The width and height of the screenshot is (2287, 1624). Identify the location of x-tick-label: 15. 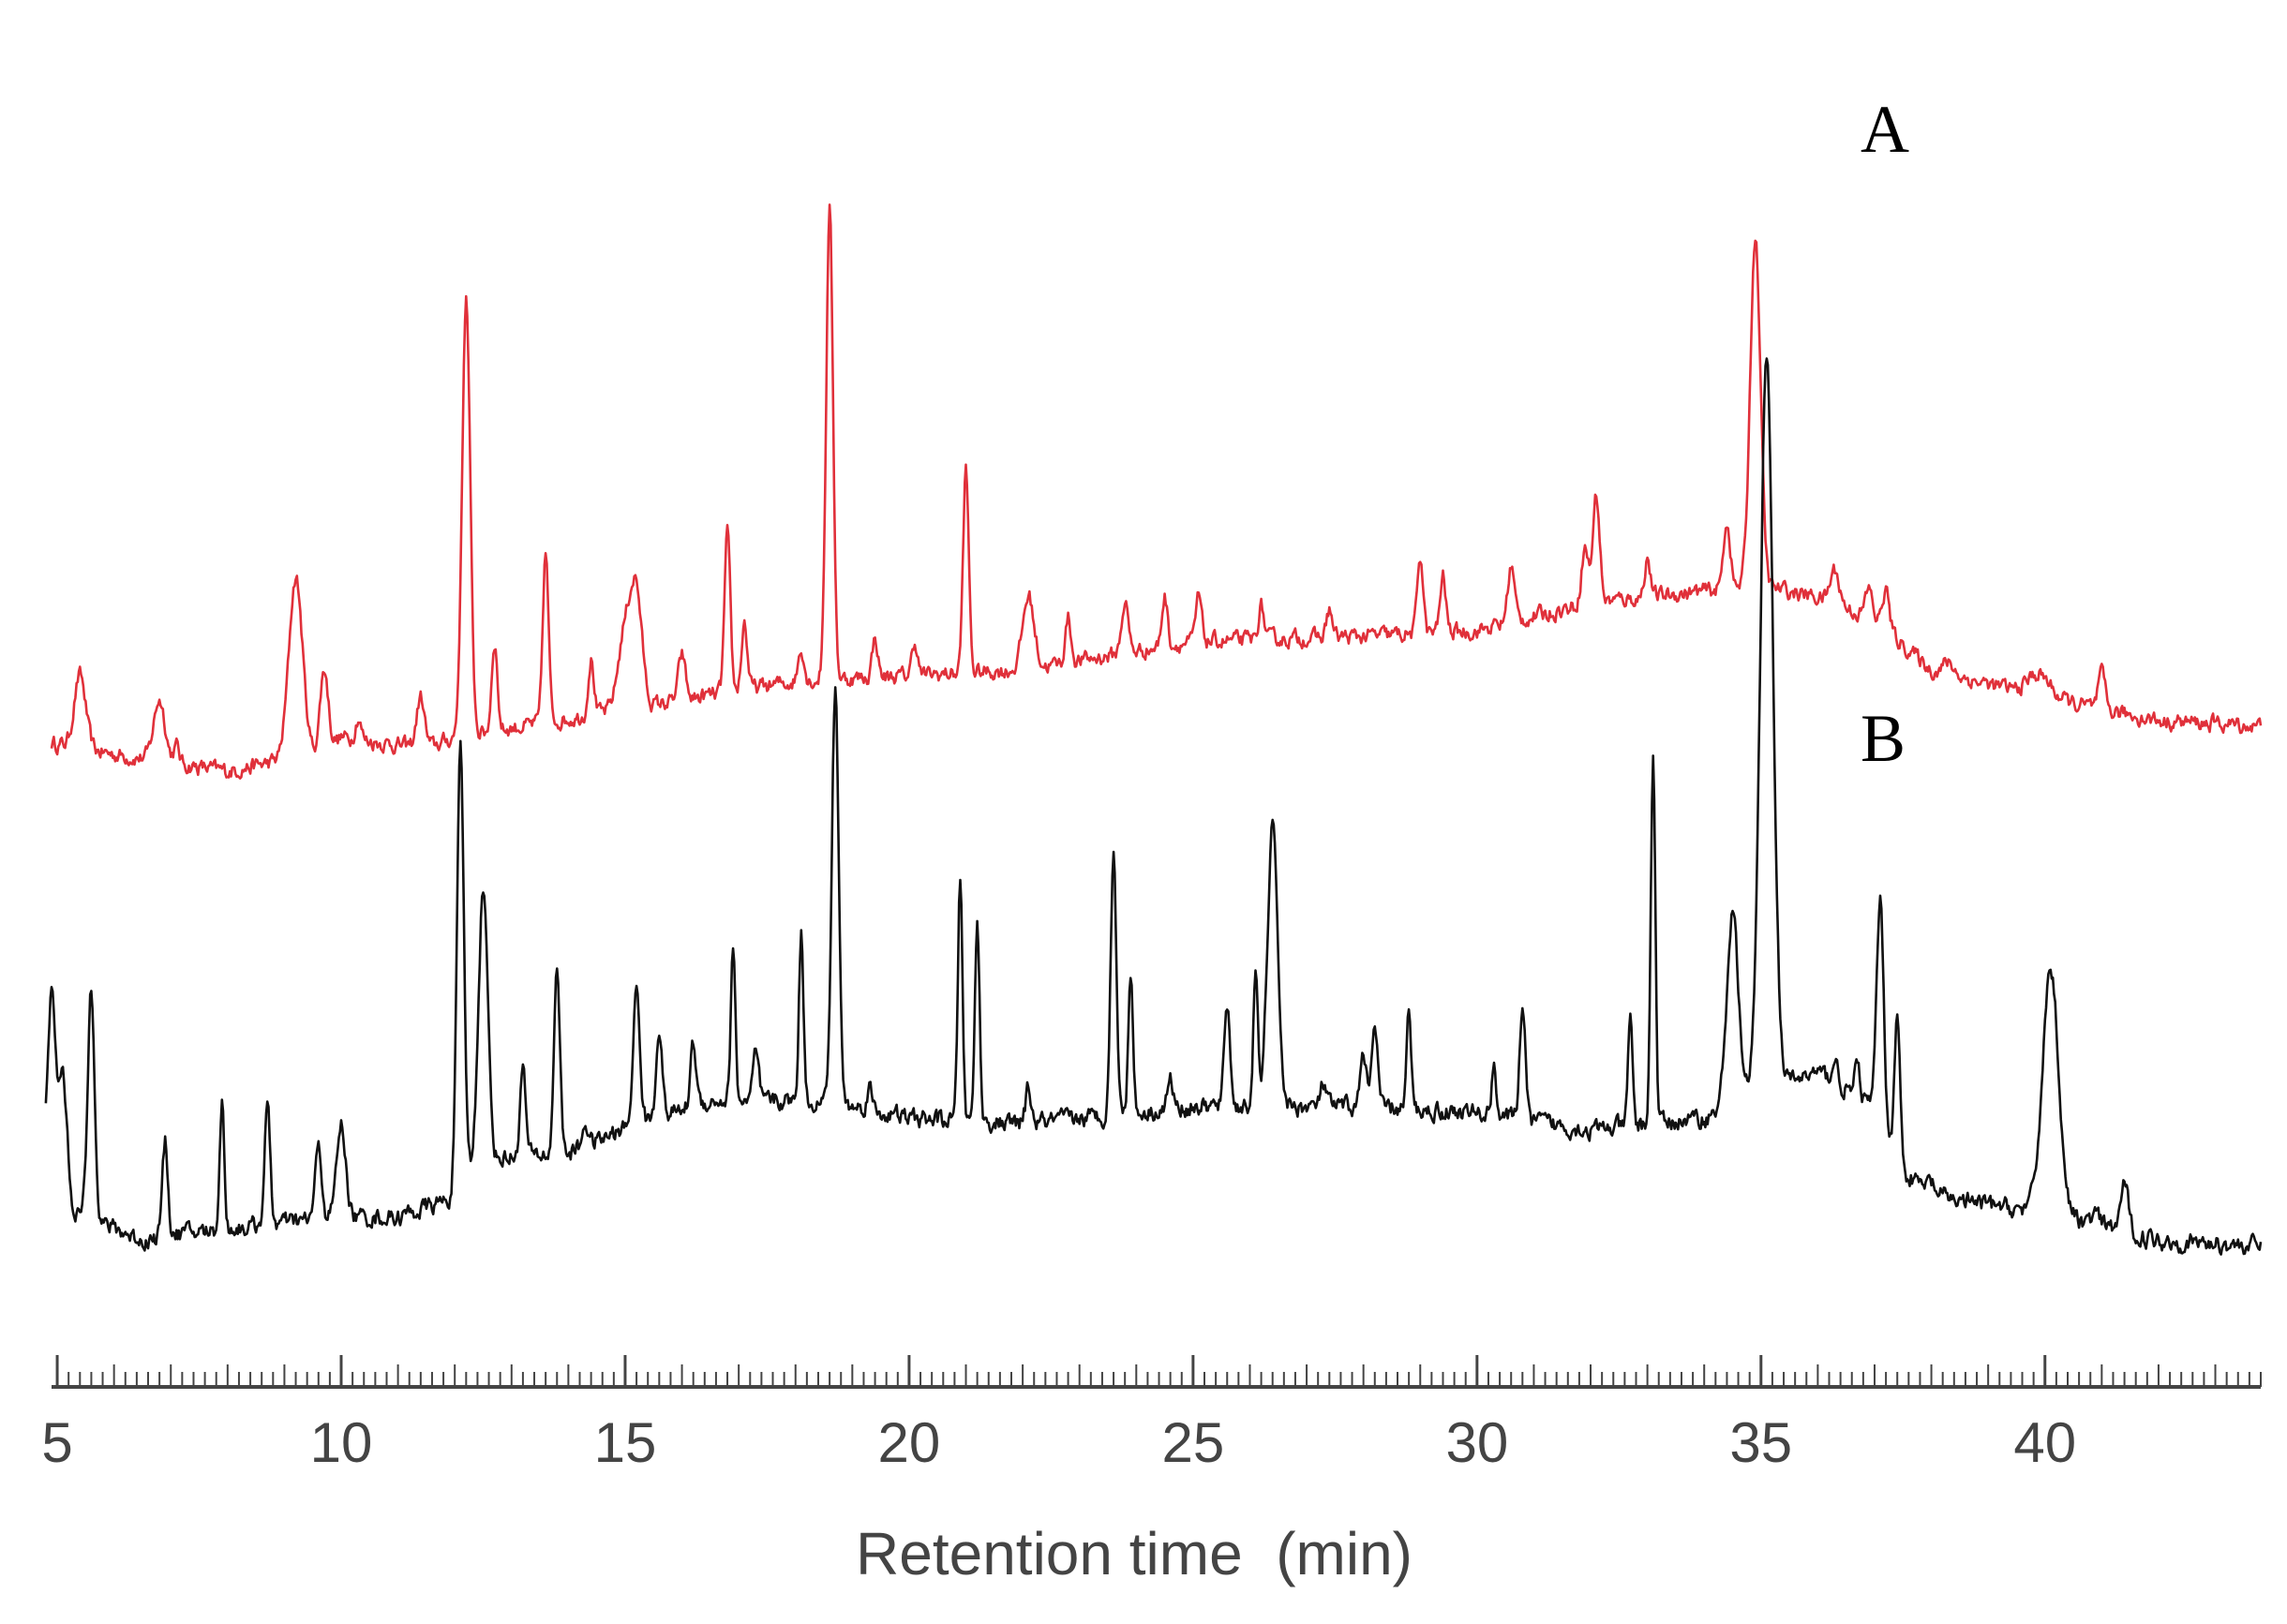
(625, 1443).